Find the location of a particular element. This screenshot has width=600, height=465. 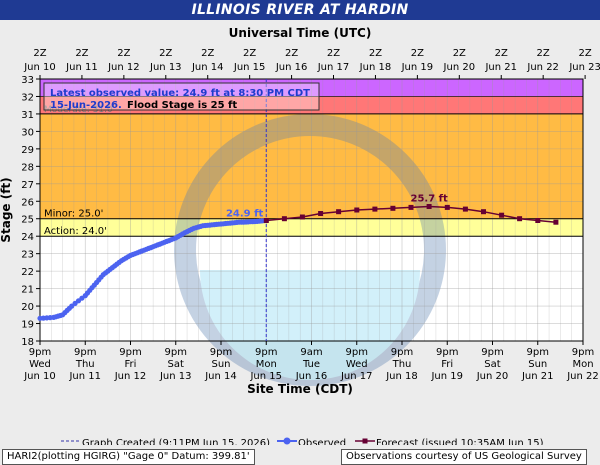

observed-value-label: 24.9 ft is located at coordinates (245, 213).